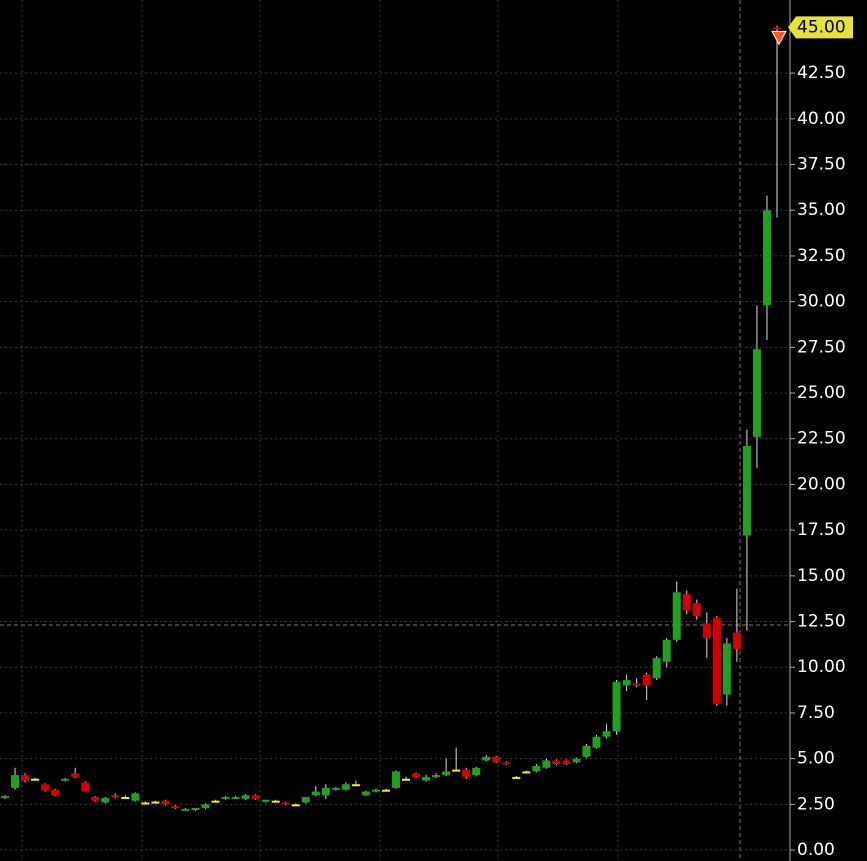 This screenshot has height=861, width=867. I want to click on y-tick-label: 22.50, so click(821, 439).